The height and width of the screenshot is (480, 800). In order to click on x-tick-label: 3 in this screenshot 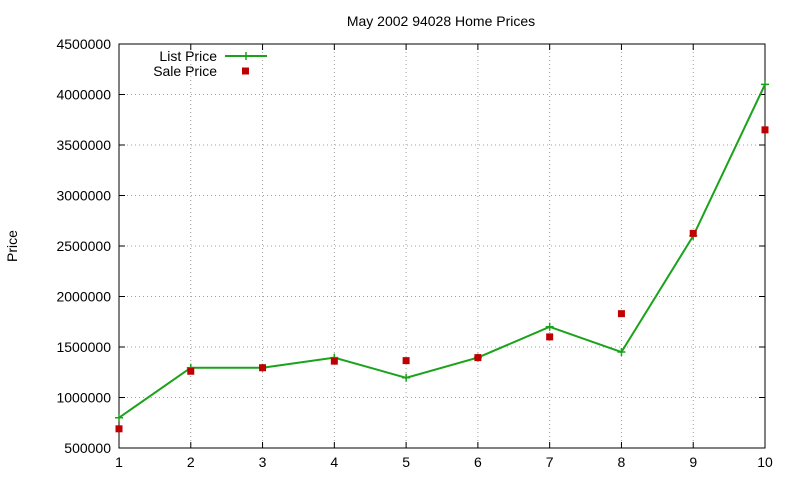, I will do `click(263, 462)`.